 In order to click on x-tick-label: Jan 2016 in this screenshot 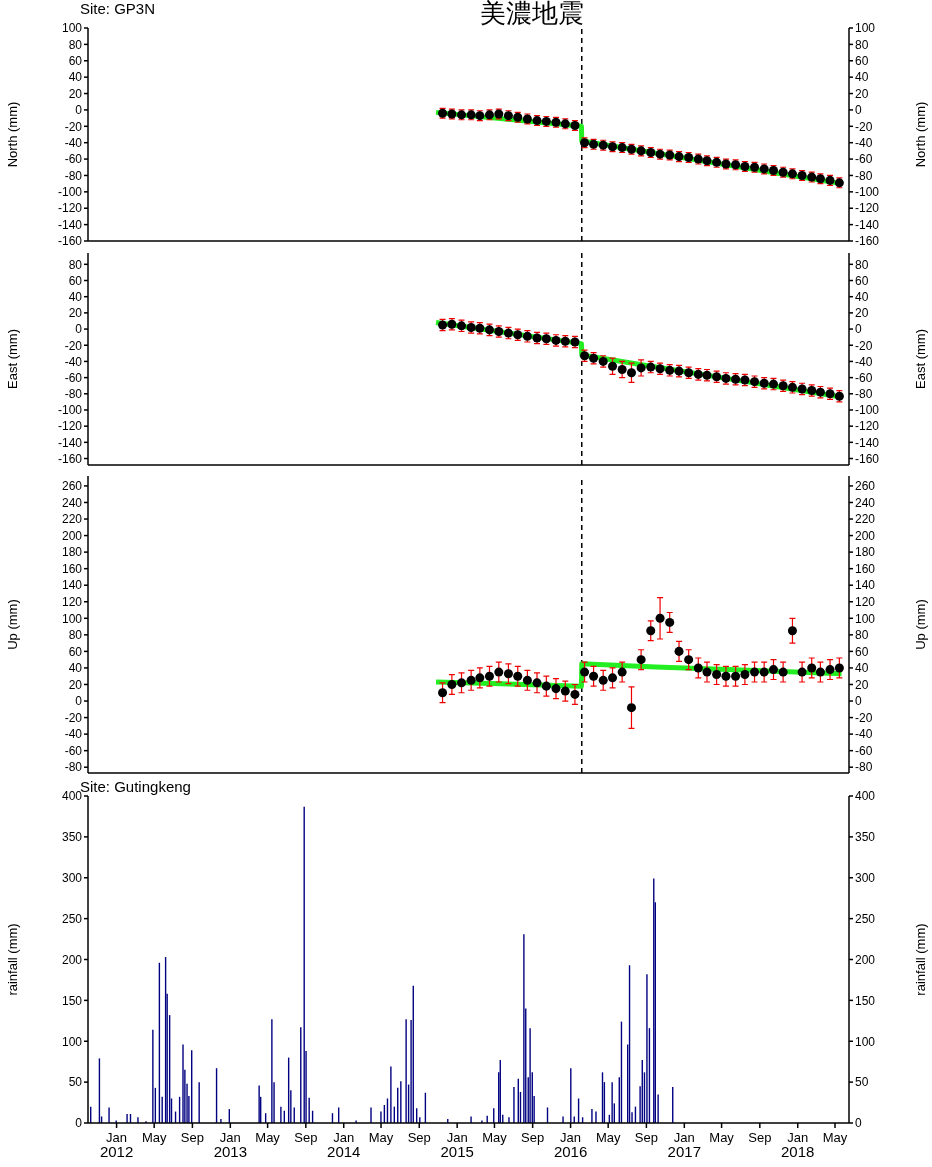, I will do `click(570, 1145)`.